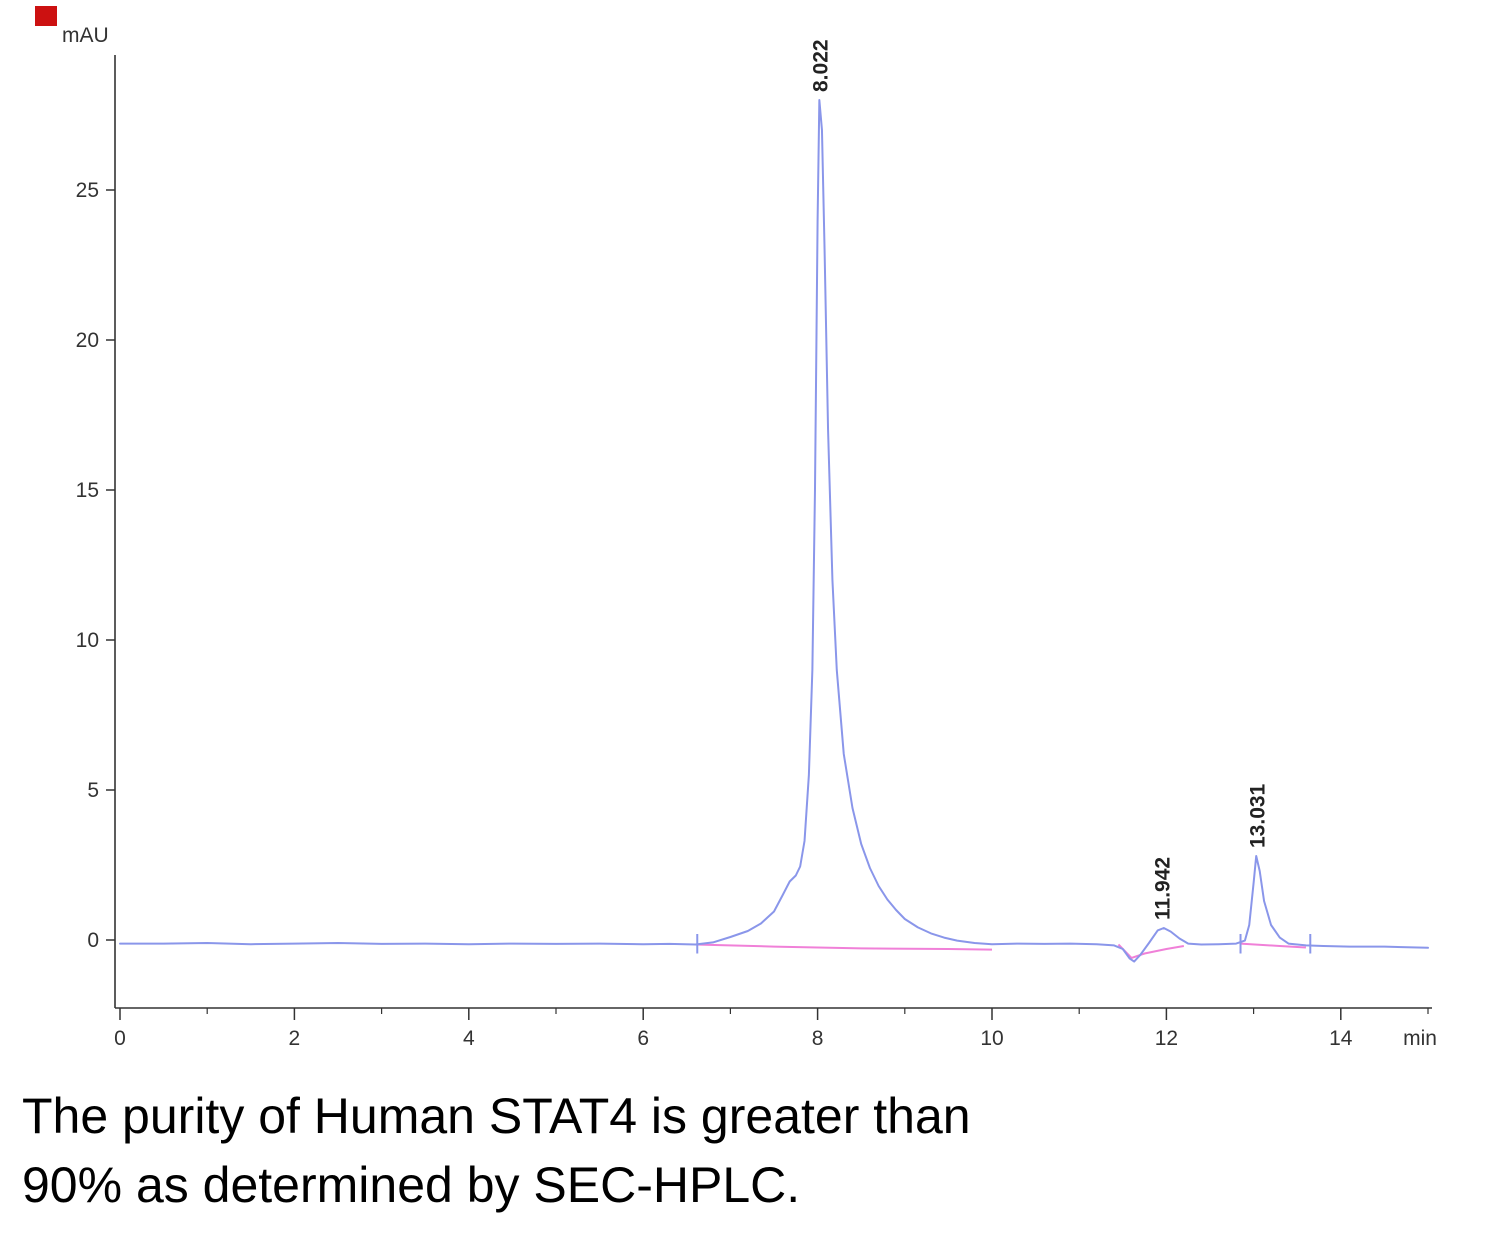  What do you see at coordinates (295, 1038) in the screenshot?
I see `x-tick-label: 2` at bounding box center [295, 1038].